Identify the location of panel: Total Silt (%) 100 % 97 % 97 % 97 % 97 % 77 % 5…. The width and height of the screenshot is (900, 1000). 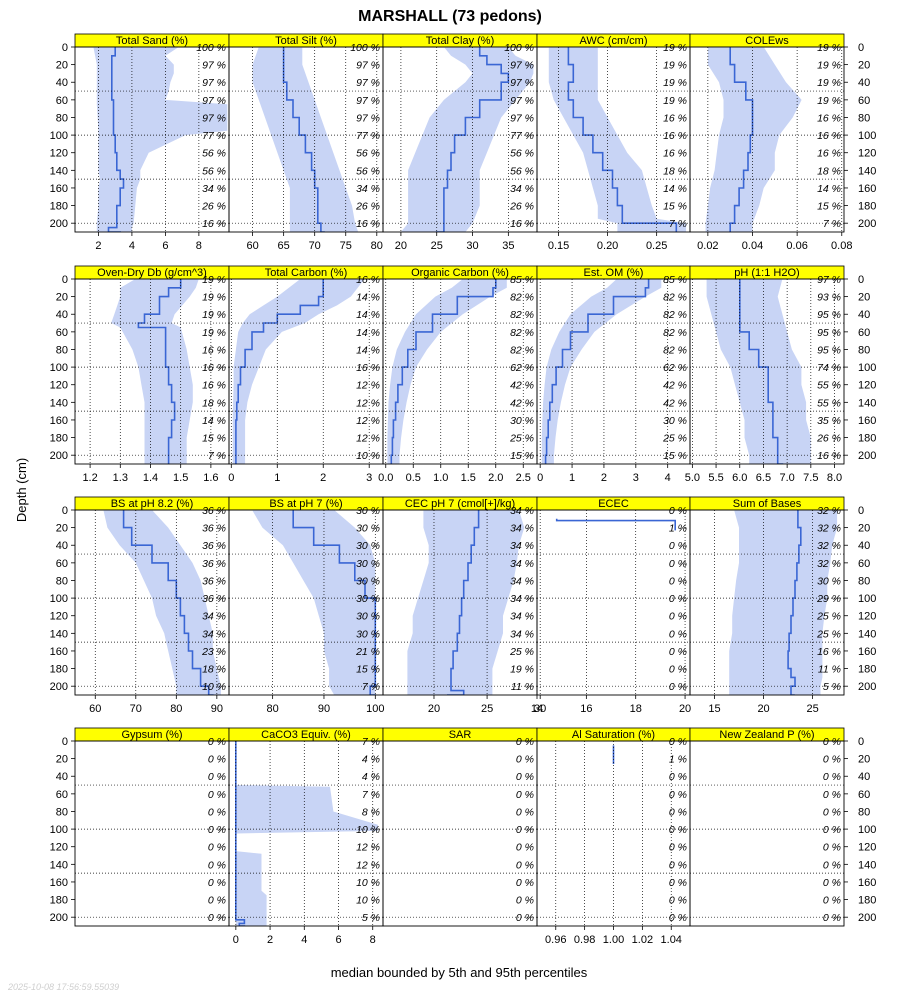
(306, 142).